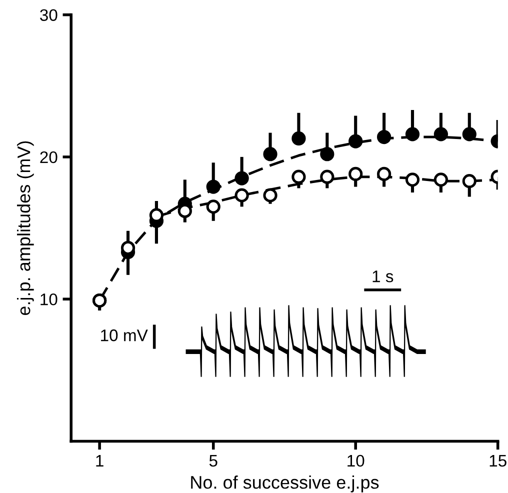 This screenshot has width=508, height=493. What do you see at coordinates (49, 299) in the screenshot?
I see `y-tick-label: 10` at bounding box center [49, 299].